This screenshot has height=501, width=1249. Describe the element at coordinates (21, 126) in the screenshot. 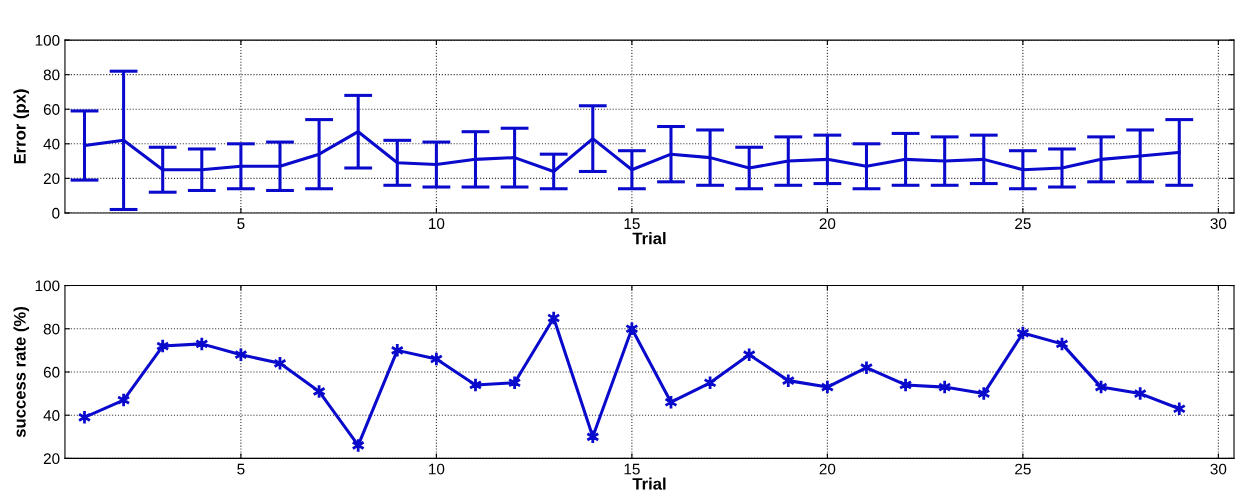

I see `y-axis-title: Error (px)` at that location.